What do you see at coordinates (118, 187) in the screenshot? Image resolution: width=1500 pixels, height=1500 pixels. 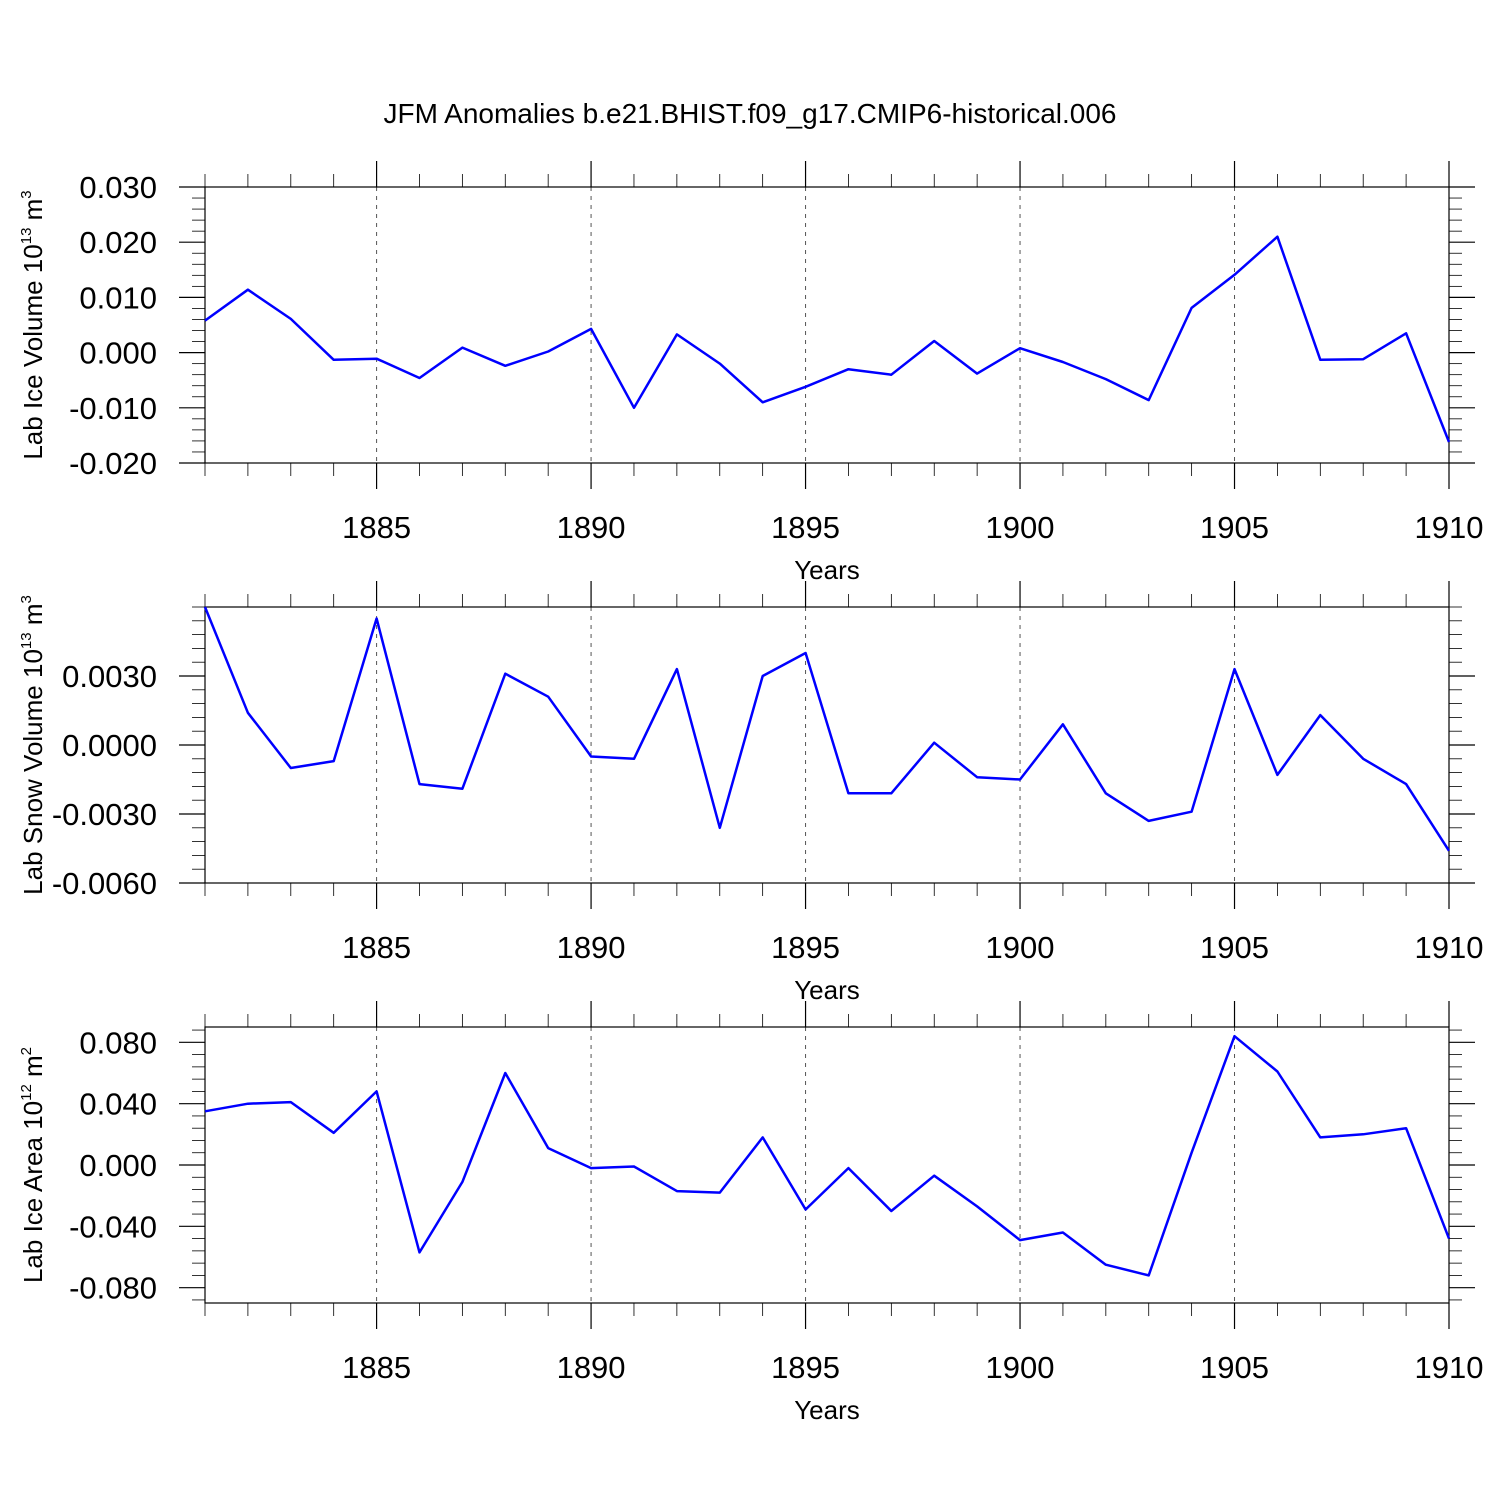 I see `y-tick-label: 0.030` at bounding box center [118, 187].